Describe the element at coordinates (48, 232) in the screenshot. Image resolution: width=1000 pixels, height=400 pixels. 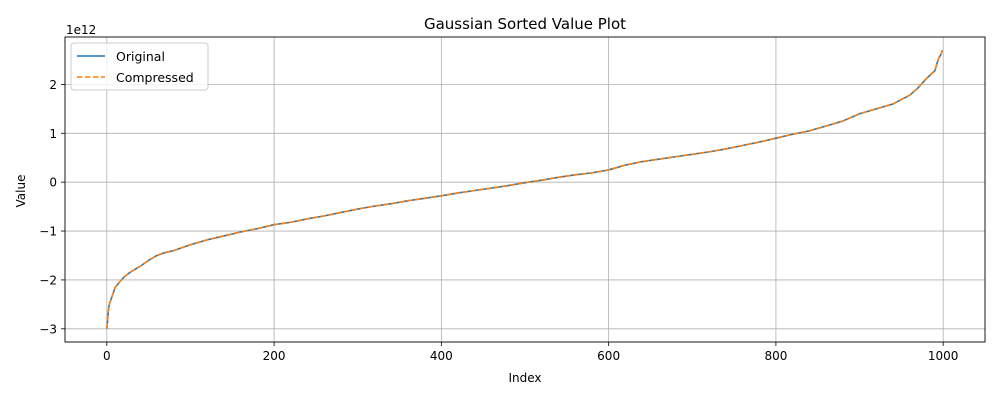
I see `y-tick-label: −1` at that location.